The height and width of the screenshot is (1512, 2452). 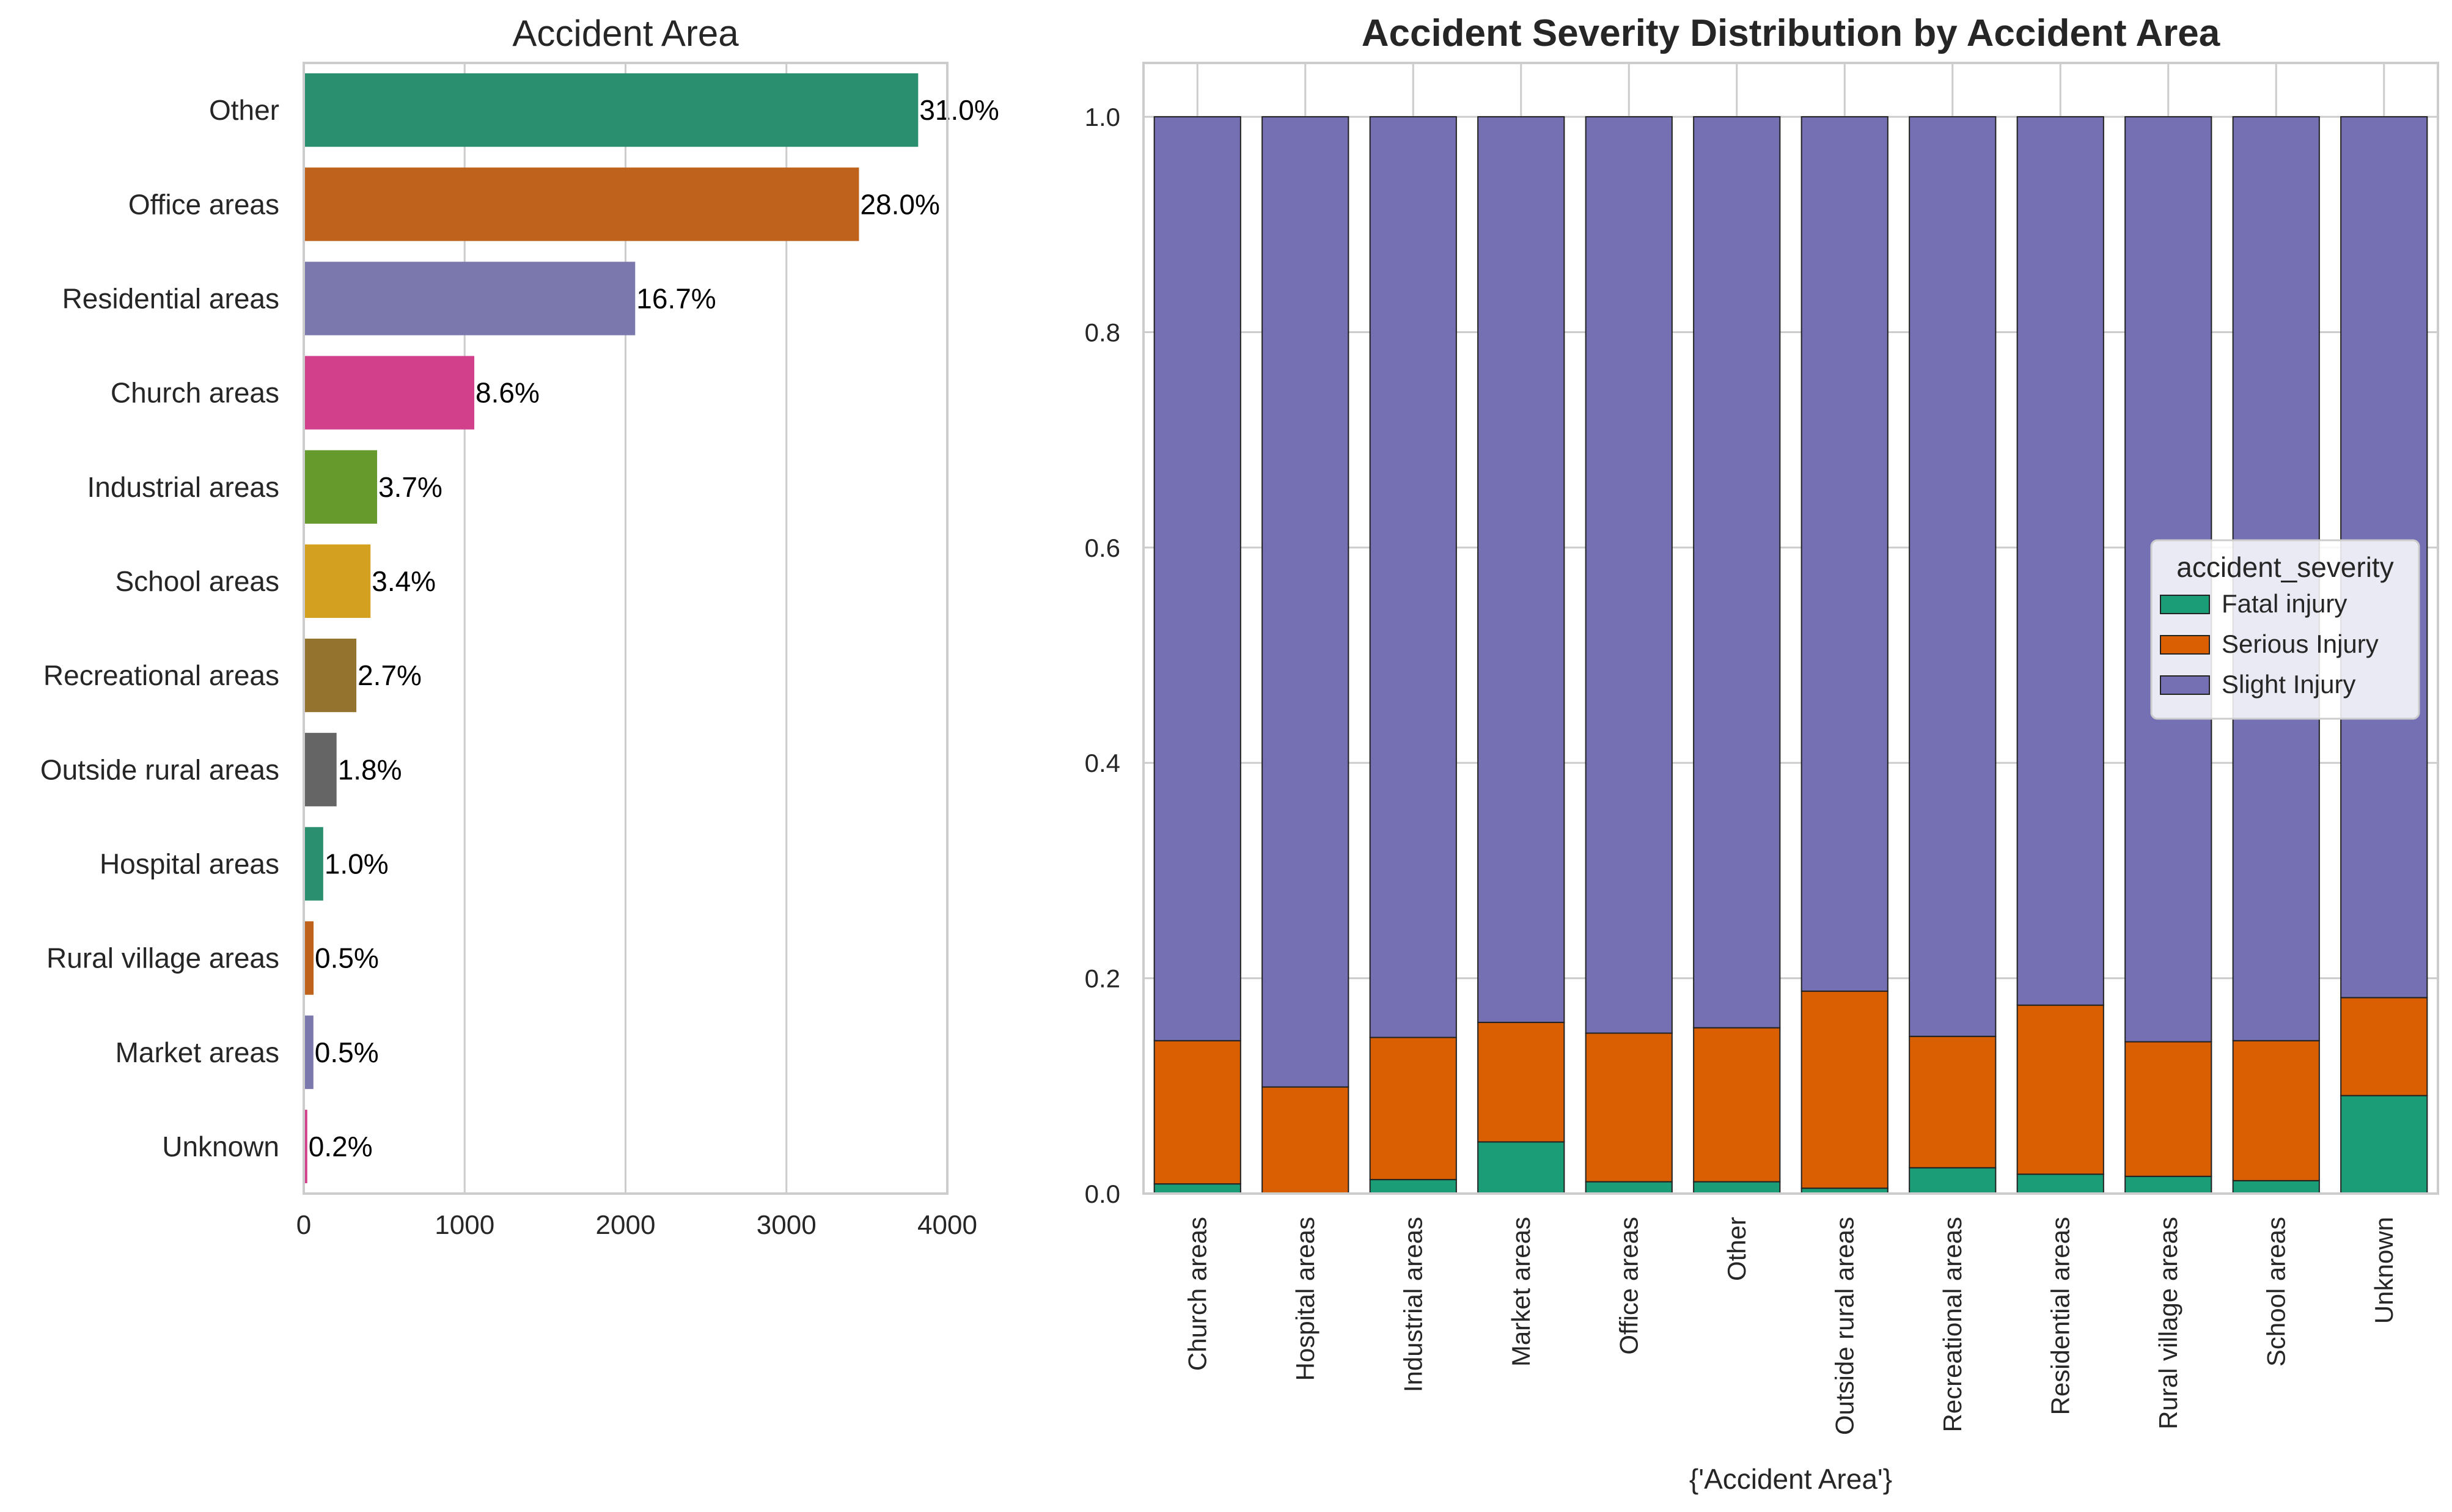 What do you see at coordinates (1952, 1325) in the screenshot?
I see `x-tick-label: Recreational areas` at bounding box center [1952, 1325].